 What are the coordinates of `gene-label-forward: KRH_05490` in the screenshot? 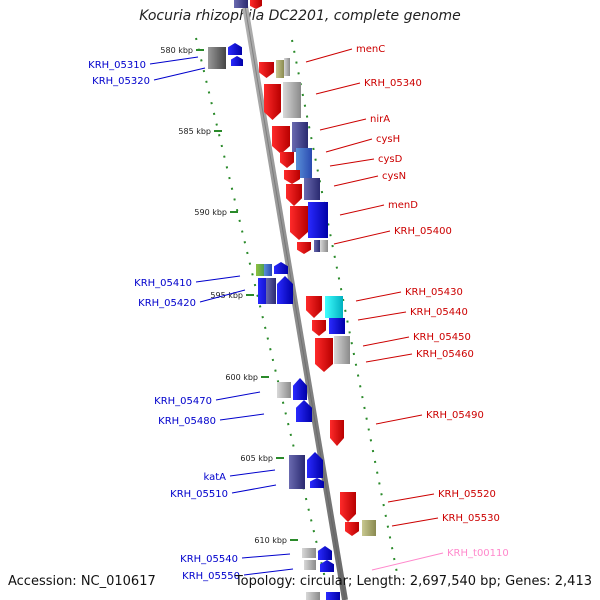 It's located at (455, 415).